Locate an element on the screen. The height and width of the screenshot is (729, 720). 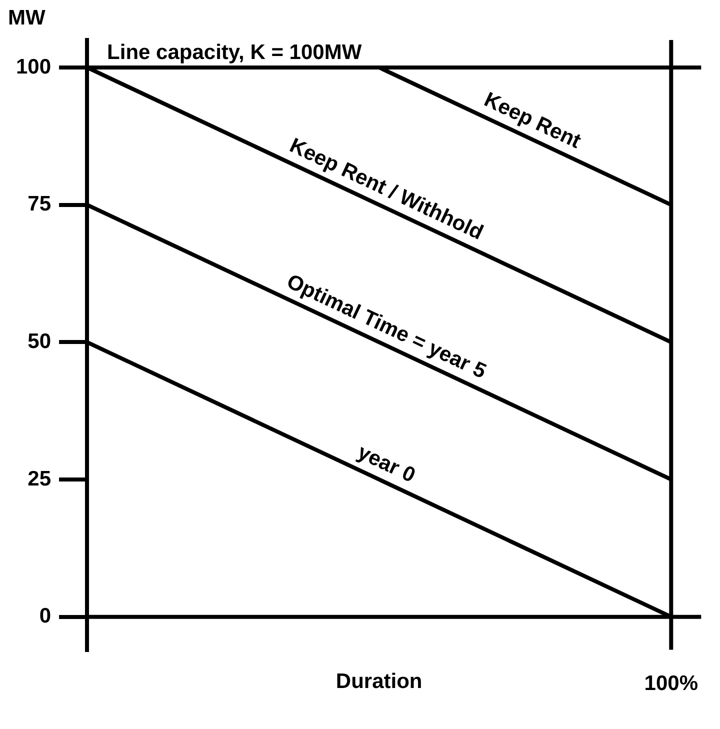
text: Keep Rent is located at coordinates (532, 121).